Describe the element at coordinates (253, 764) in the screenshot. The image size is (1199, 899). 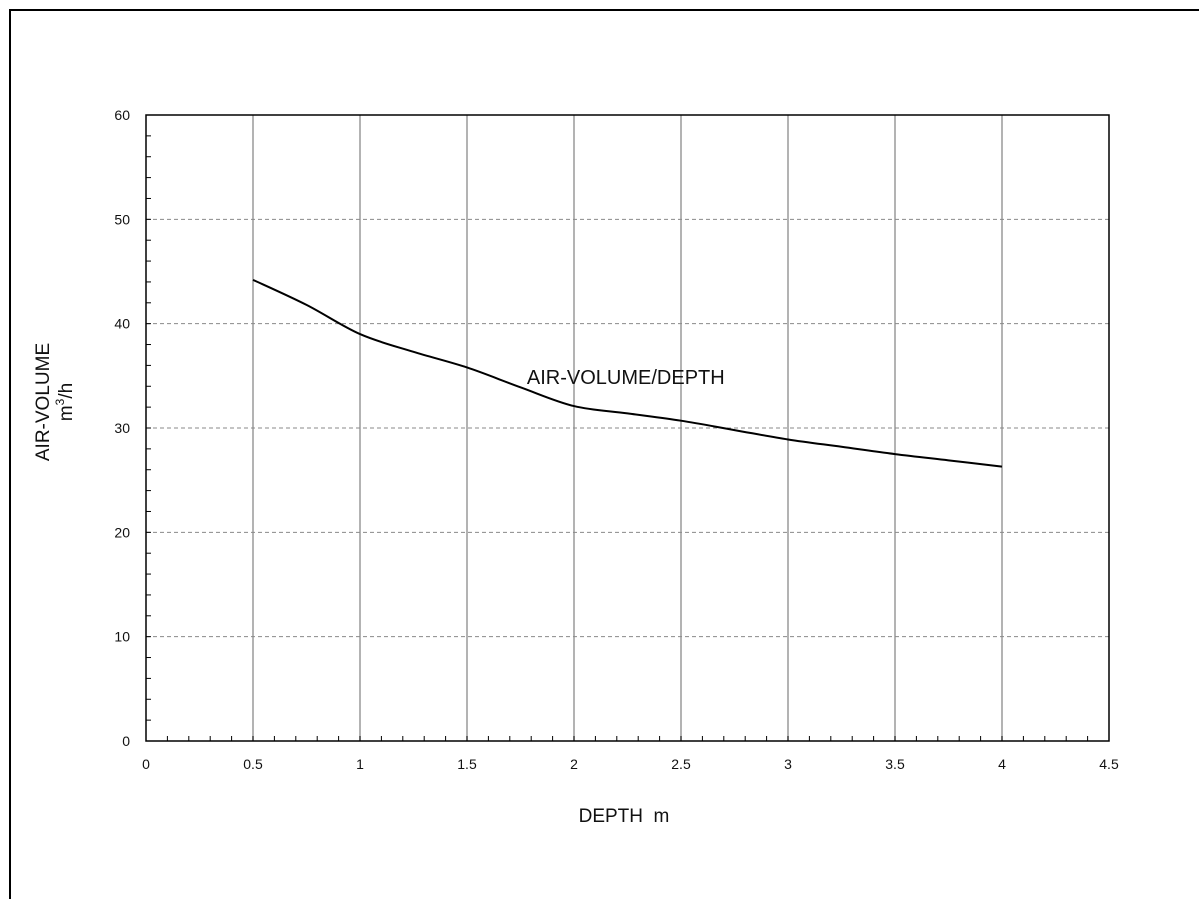
I see `x-tick-label: 0.5` at that location.